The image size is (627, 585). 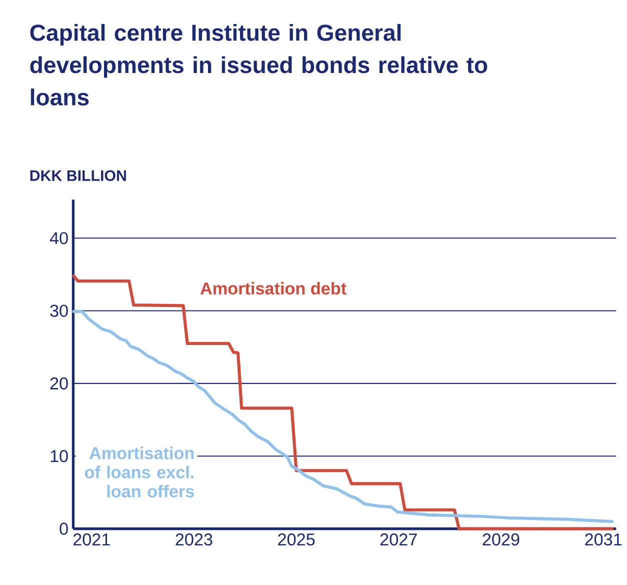 What do you see at coordinates (259, 65) in the screenshot?
I see `chart-title: Capital centre Institute in General developments in issued bonds relative to loans` at bounding box center [259, 65].